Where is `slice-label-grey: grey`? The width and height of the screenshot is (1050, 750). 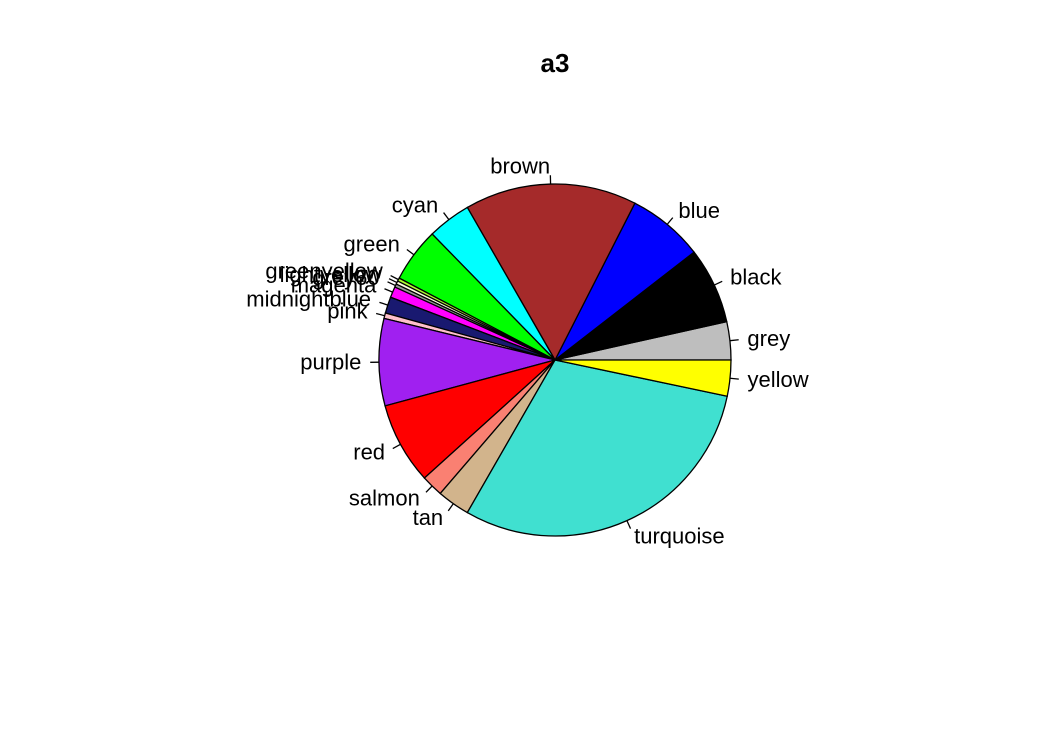 slice-label-grey: grey is located at coordinates (768, 338).